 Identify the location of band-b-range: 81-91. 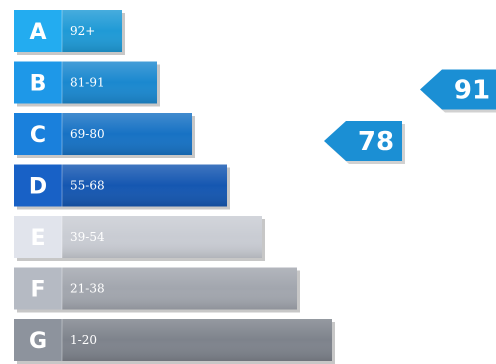
(87, 83).